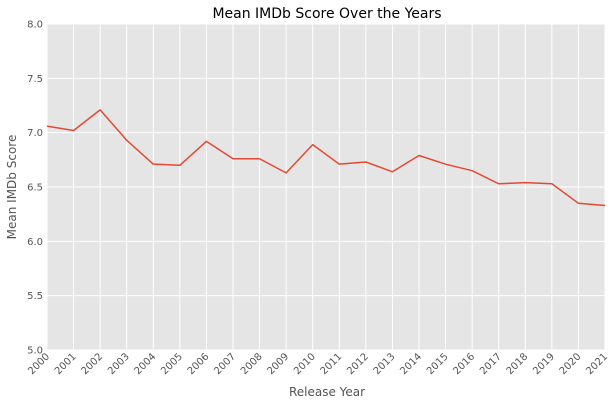 The image size is (612, 406). What do you see at coordinates (252, 364) in the screenshot?
I see `x-tick-label: 2008` at bounding box center [252, 364].